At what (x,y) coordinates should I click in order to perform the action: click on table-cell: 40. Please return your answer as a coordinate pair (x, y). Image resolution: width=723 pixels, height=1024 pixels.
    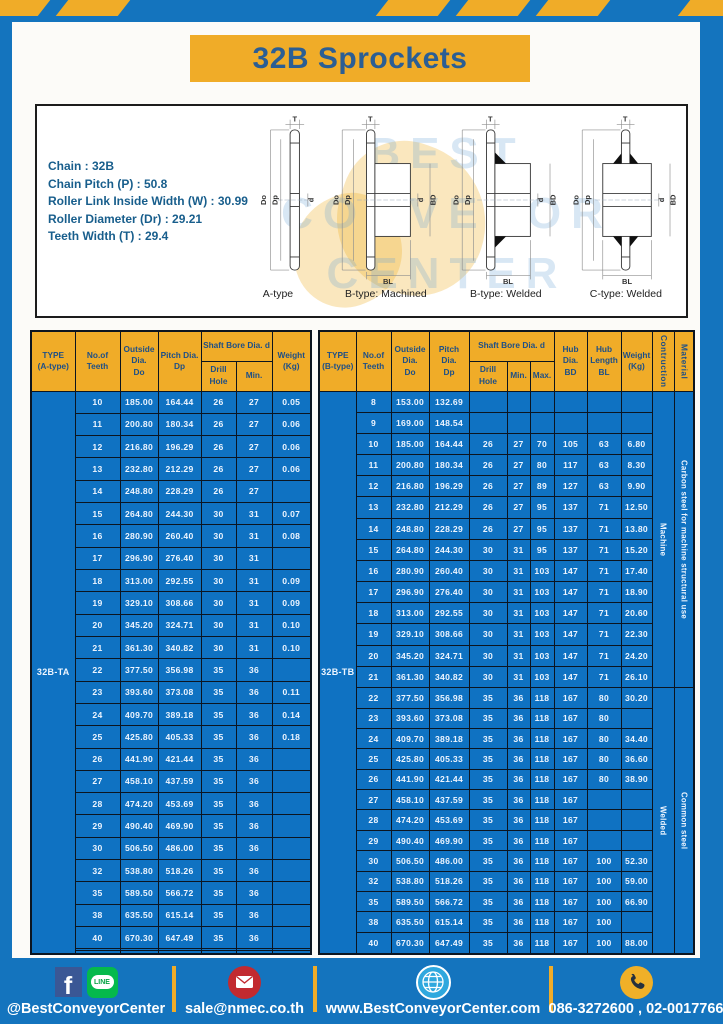
    Looking at the image, I should click on (97, 937).